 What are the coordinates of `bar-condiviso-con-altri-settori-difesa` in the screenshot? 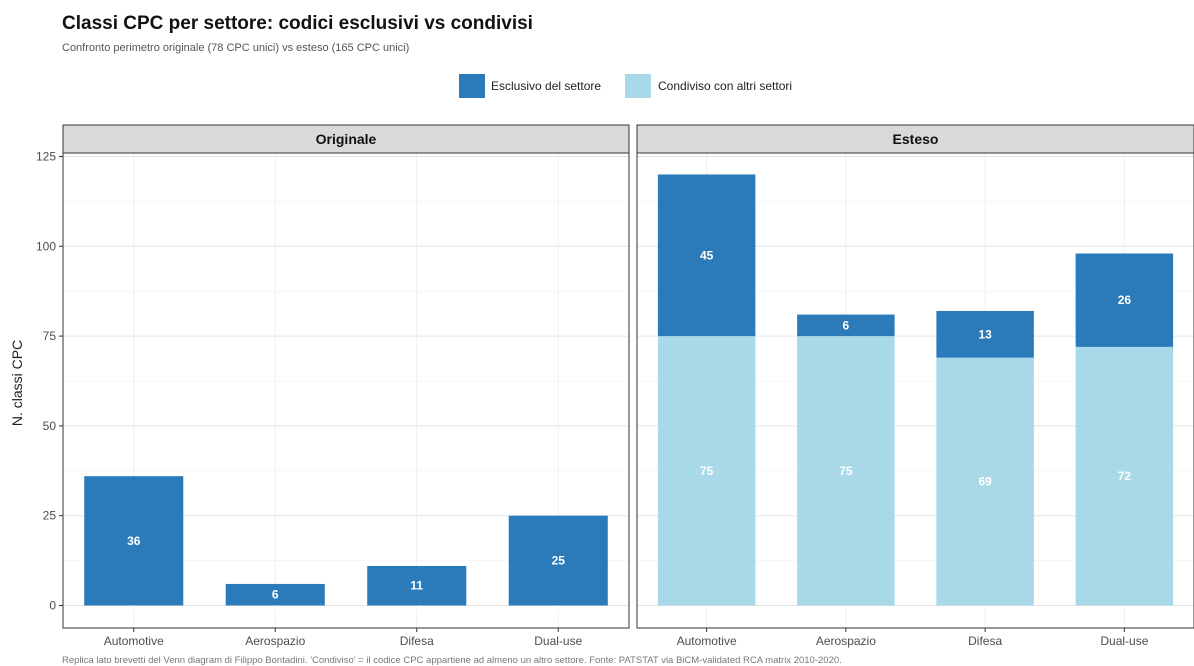 It's located at (985, 481).